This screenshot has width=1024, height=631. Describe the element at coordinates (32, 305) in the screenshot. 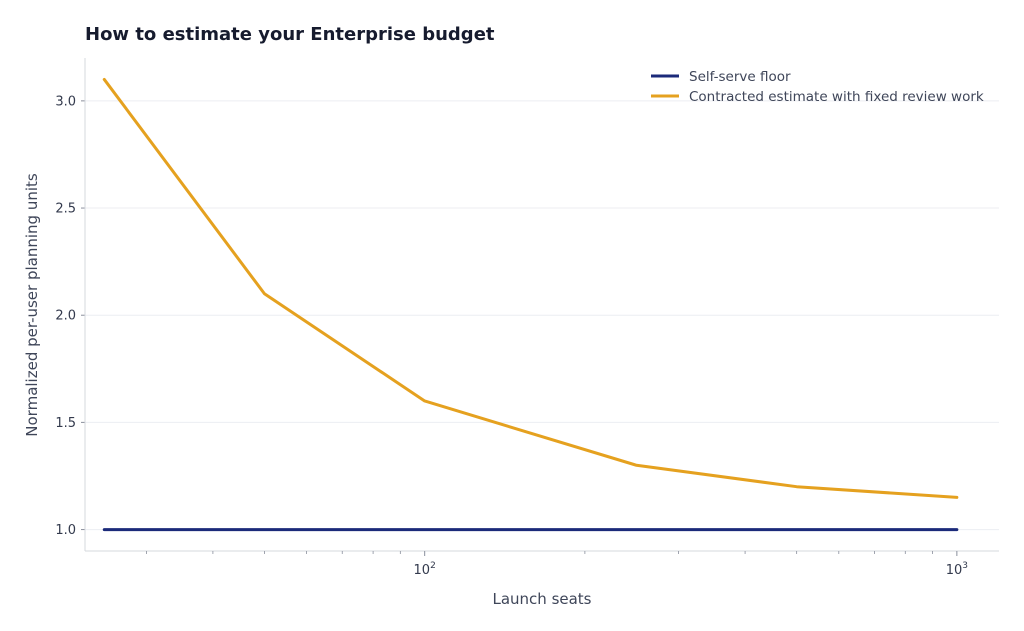

I see `y-axis-label: Normalized per-user planning units` at that location.